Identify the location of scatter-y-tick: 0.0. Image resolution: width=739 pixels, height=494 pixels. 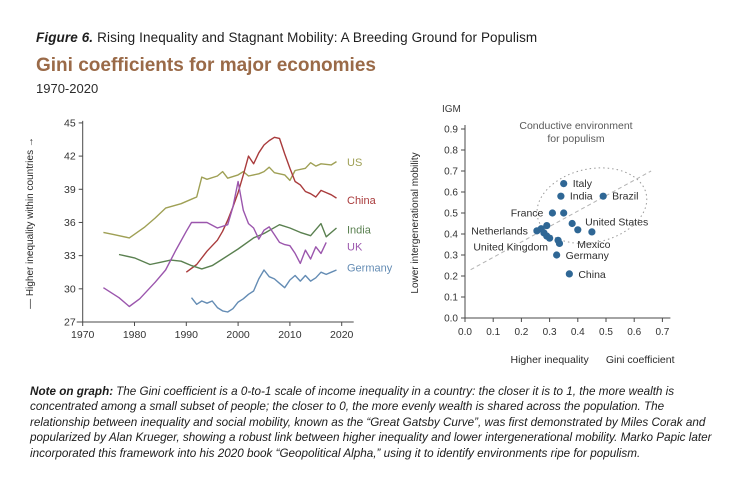
(451, 319).